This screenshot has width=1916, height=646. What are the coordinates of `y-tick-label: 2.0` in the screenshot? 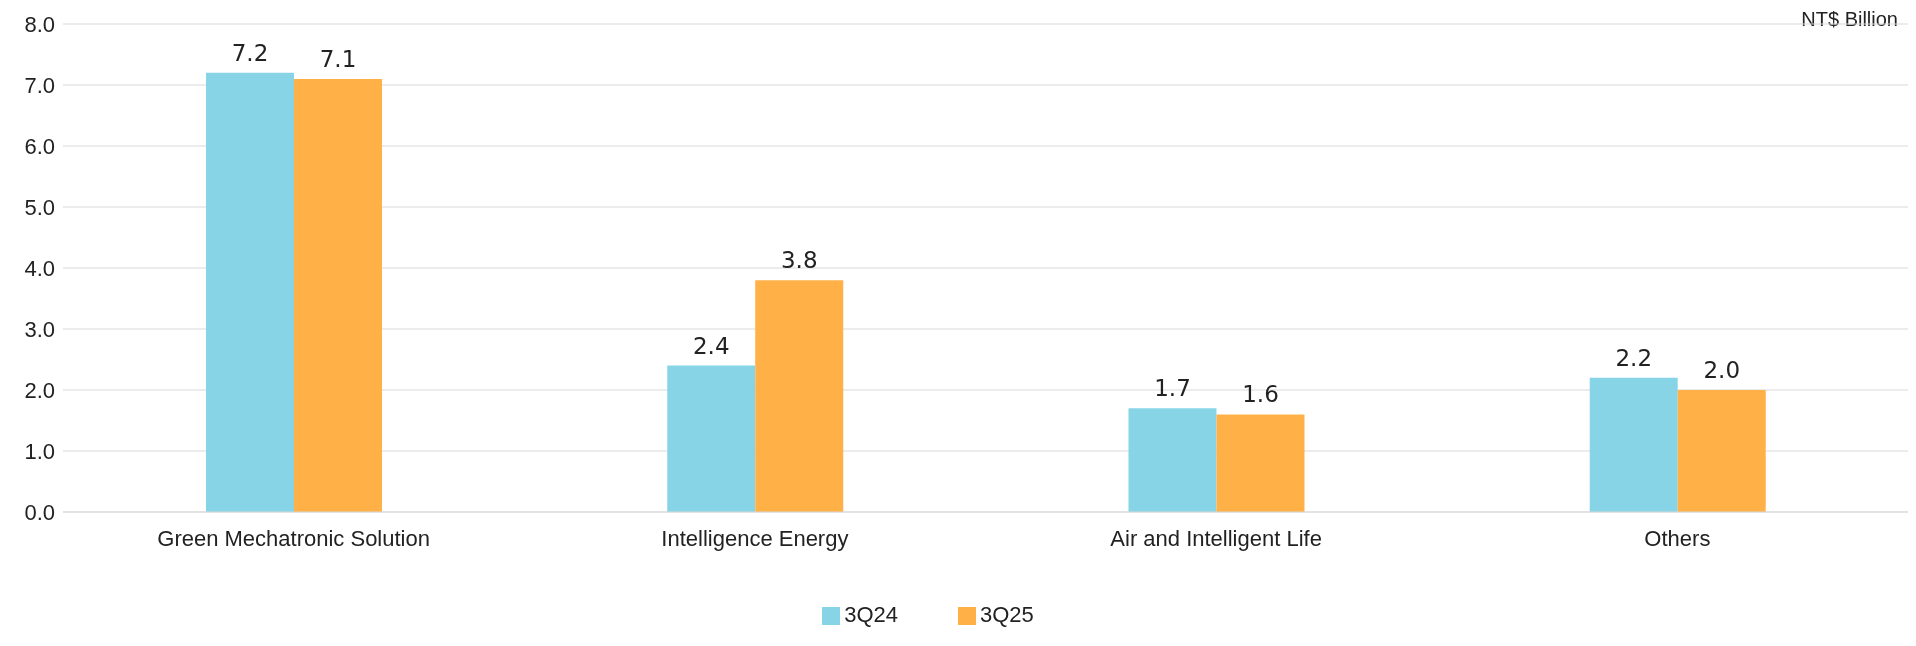 It's located at (39, 390).